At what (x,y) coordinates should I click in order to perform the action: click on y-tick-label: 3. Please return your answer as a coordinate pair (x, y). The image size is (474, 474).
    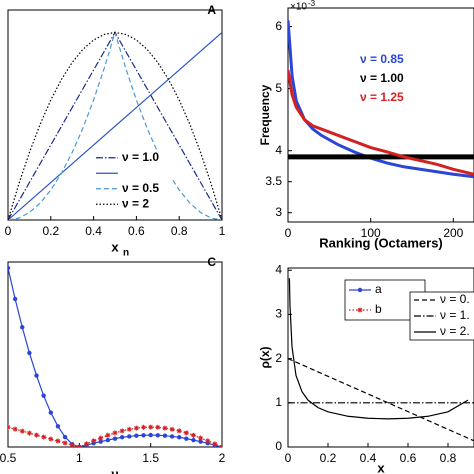
    Looking at the image, I should click on (278, 314).